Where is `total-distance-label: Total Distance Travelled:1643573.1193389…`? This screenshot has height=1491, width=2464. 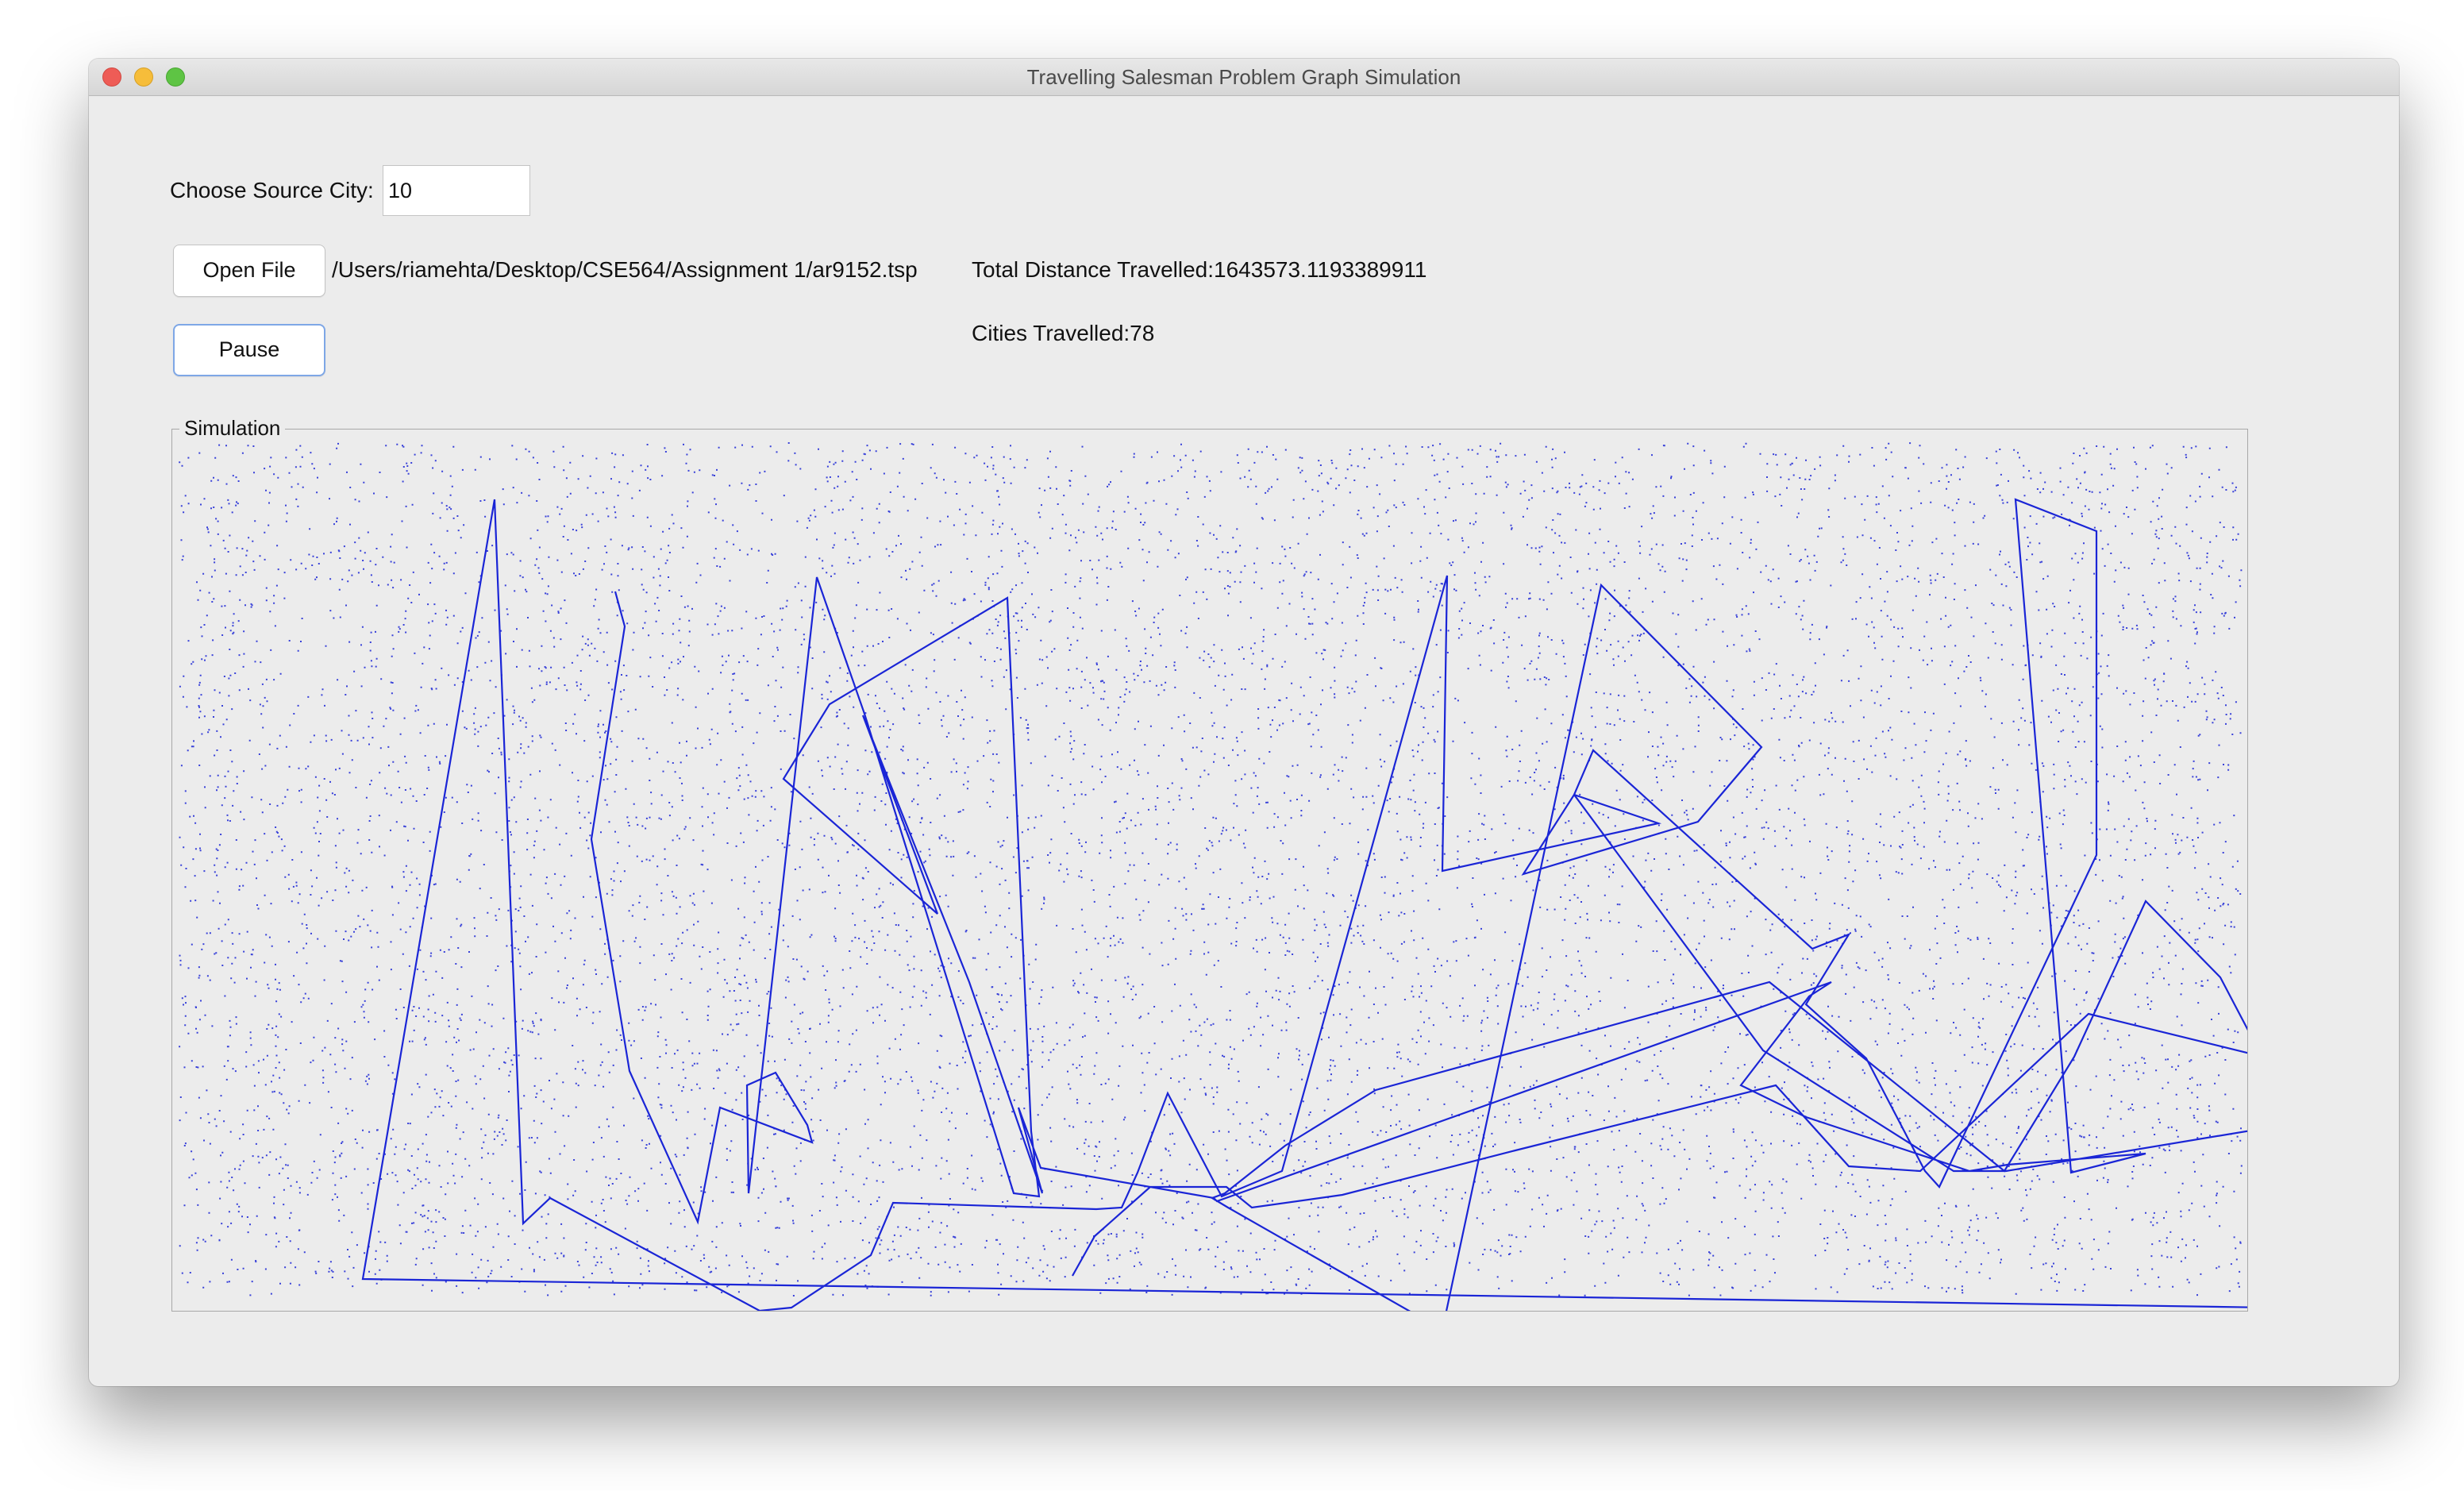 total-distance-label: Total Distance Travelled:1643573.1193389… is located at coordinates (1199, 269).